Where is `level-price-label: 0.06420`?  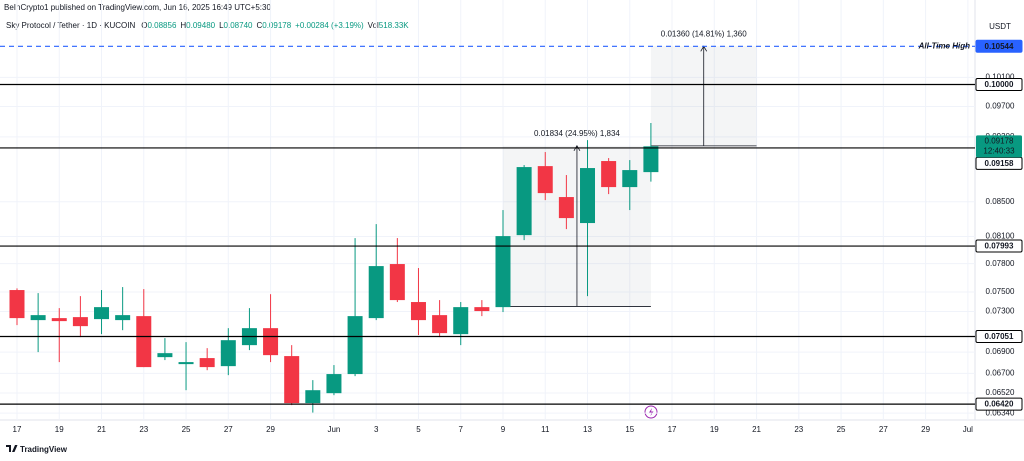
level-price-label: 0.06420 is located at coordinates (999, 404).